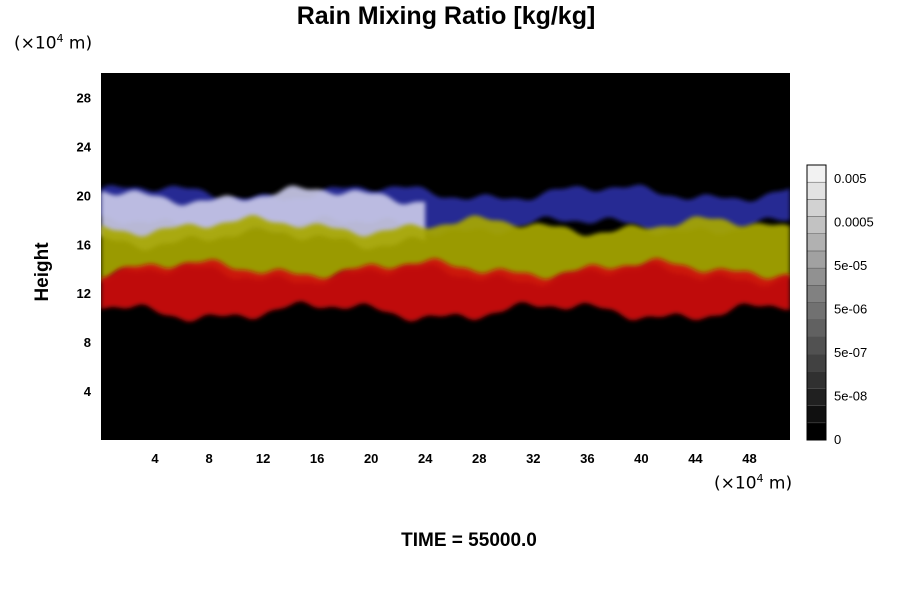  I want to click on x-tick-label: 28, so click(479, 458).